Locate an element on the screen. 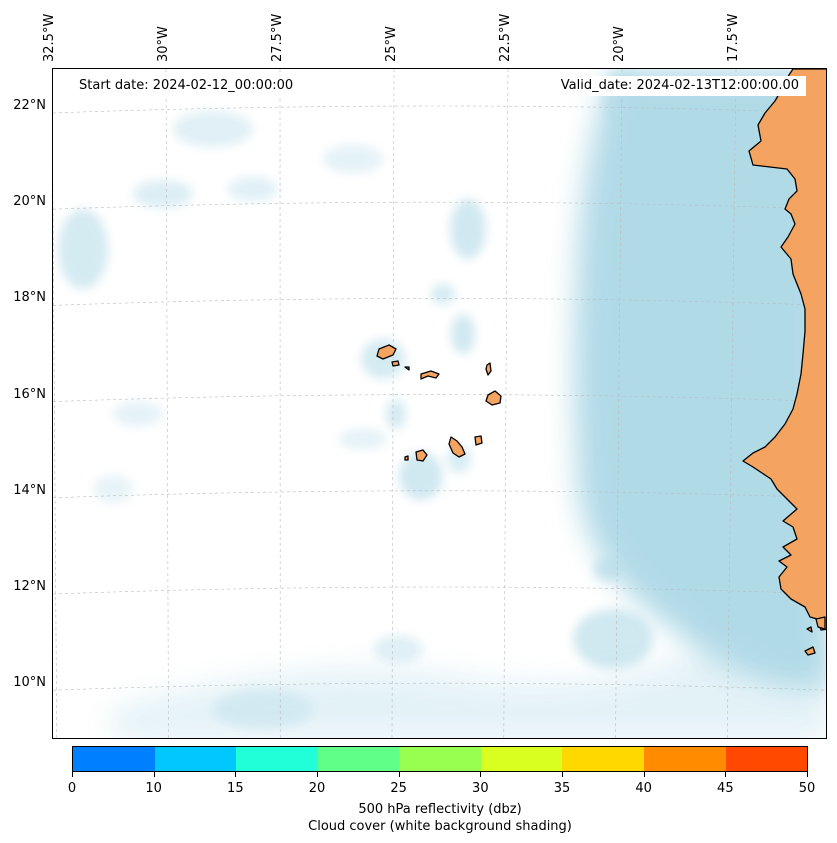 This screenshot has width=837, height=843. island-santo-antao is located at coordinates (386, 352).